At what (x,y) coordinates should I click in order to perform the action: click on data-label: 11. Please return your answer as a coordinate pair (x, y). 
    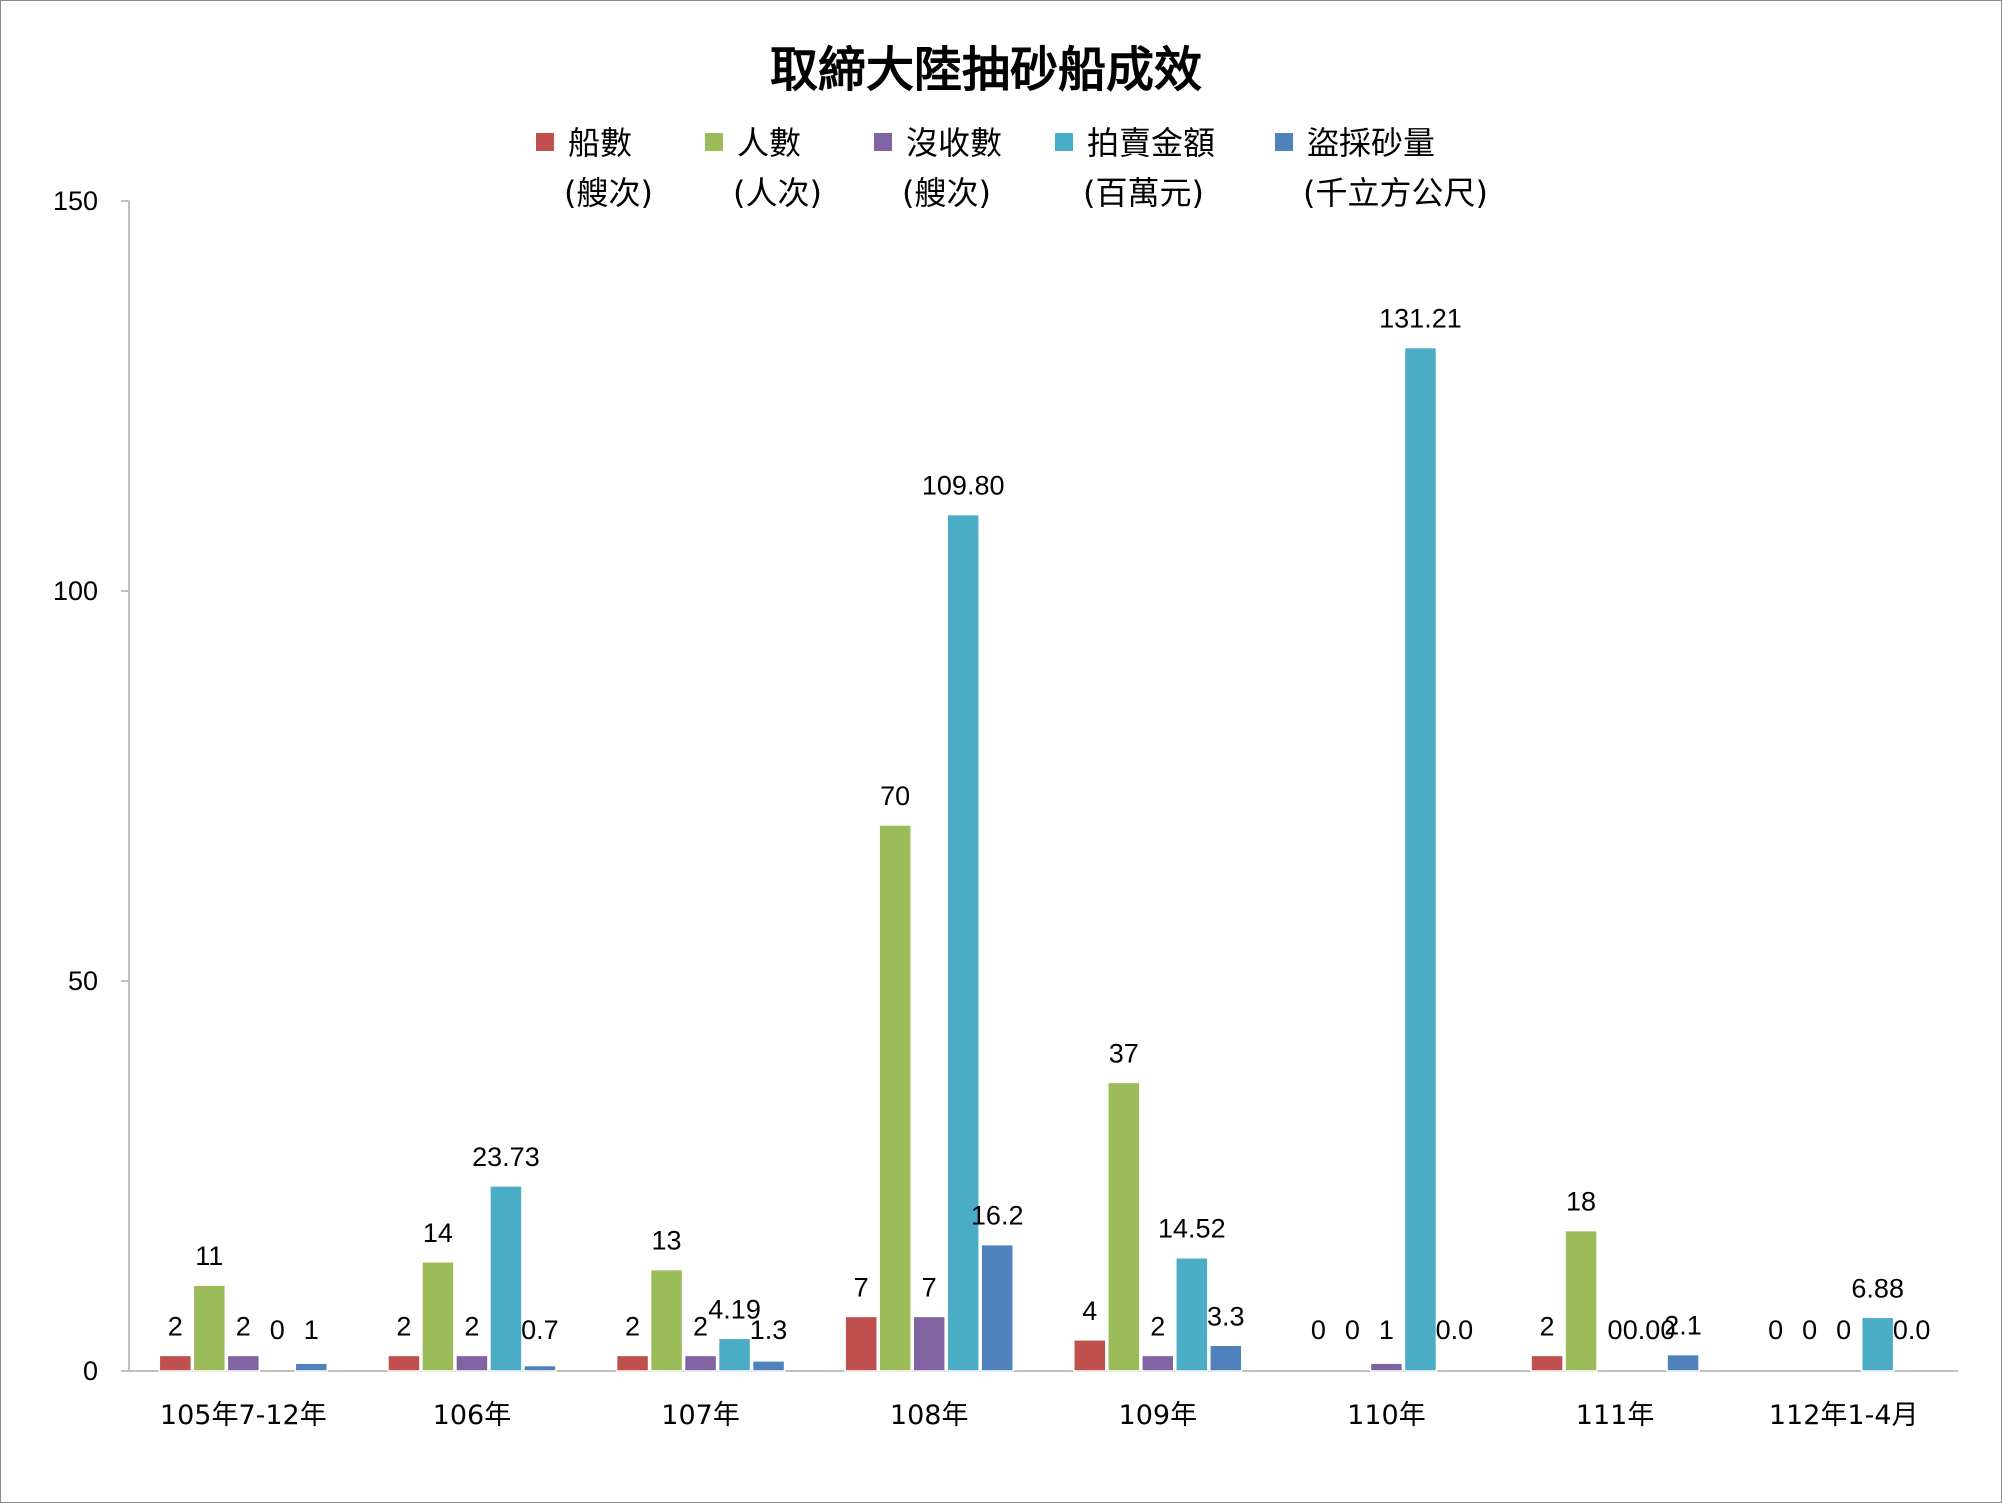
    Looking at the image, I should click on (209, 1256).